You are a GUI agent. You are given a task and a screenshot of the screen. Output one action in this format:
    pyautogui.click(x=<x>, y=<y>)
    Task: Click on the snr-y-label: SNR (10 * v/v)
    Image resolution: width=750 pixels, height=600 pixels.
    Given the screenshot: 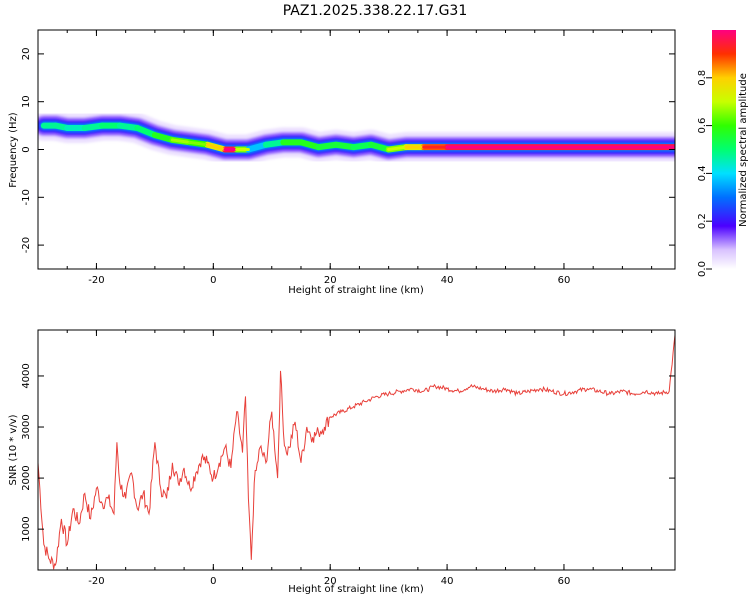 What is the action you would take?
    pyautogui.click(x=13, y=449)
    